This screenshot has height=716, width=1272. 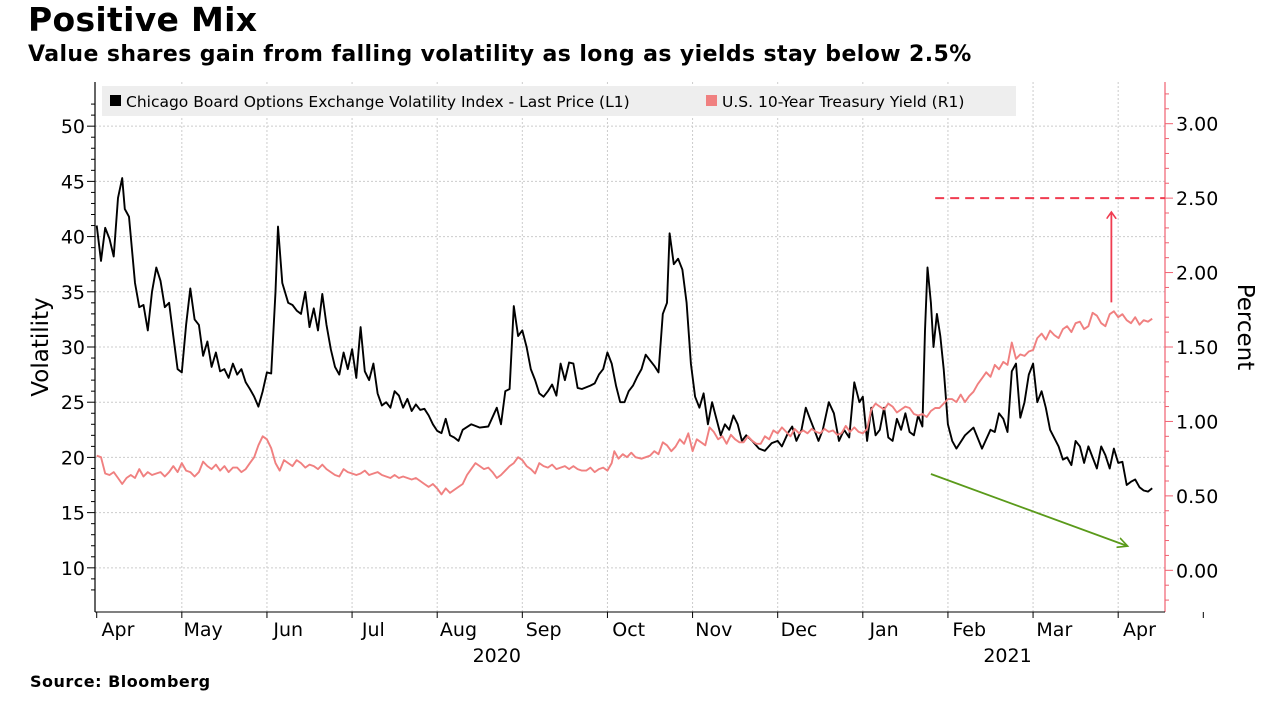 What do you see at coordinates (843, 102) in the screenshot?
I see `legend-label-yield: U.S. 10-Year Treasury Yield (R1)` at bounding box center [843, 102].